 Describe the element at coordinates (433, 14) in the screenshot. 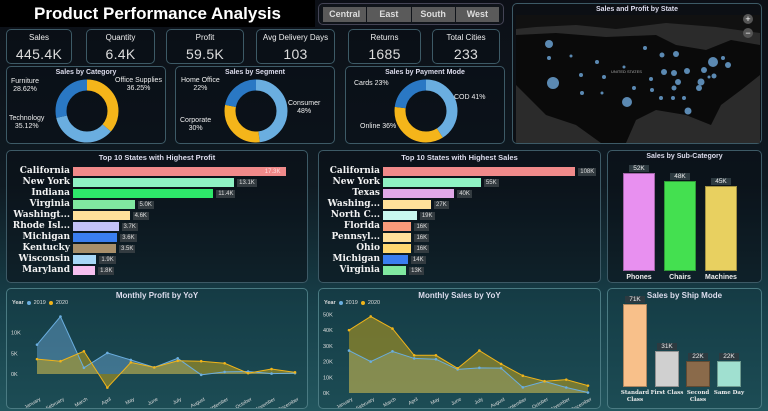

I see `region-south-button: South` at that location.